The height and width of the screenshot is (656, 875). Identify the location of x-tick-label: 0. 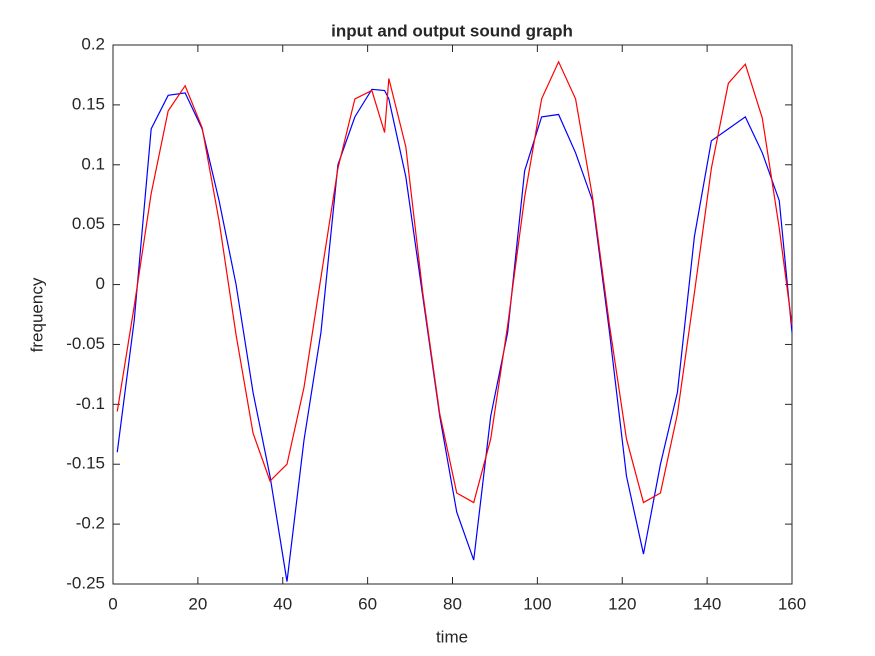
(112, 603).